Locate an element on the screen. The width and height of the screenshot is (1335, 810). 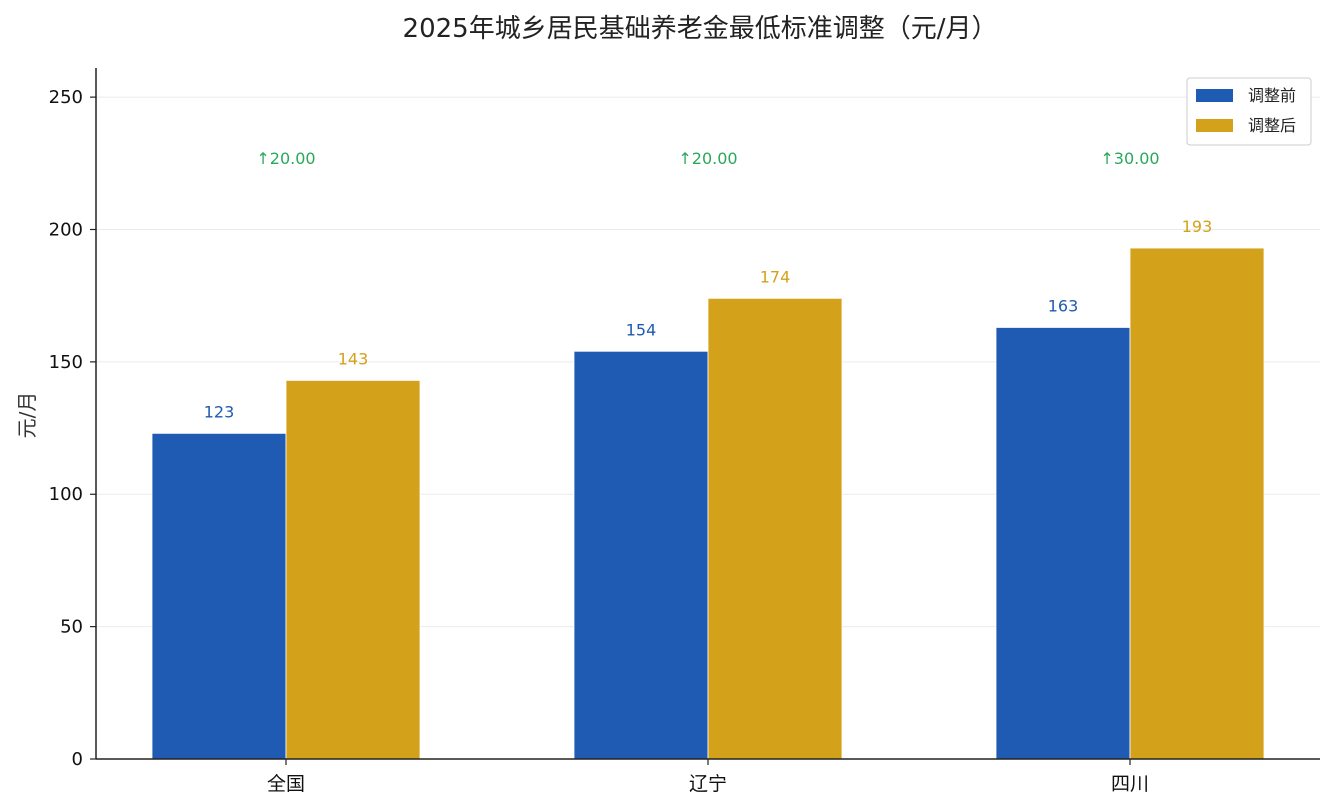
x-tick-labels: 全国 辽宁 四川 is located at coordinates (708, 777).